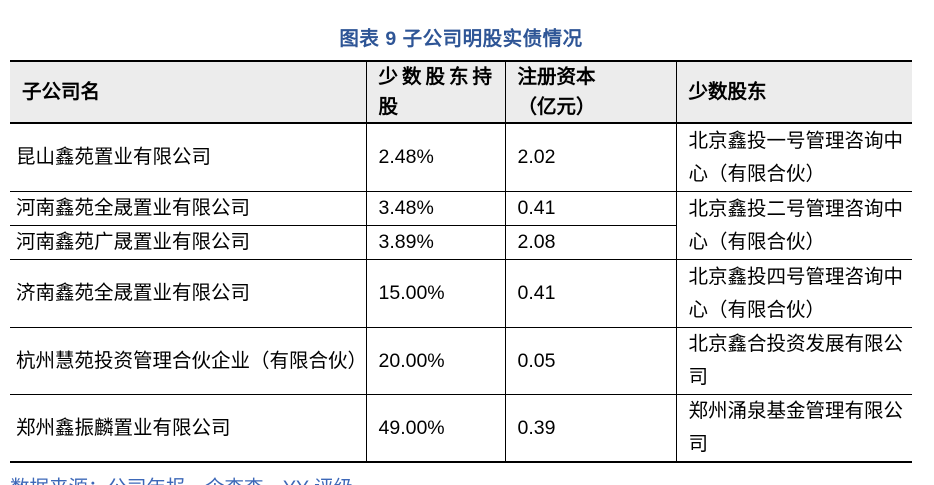  Describe the element at coordinates (435, 293) in the screenshot. I see `cell-minority-stake: 15.00%` at that location.